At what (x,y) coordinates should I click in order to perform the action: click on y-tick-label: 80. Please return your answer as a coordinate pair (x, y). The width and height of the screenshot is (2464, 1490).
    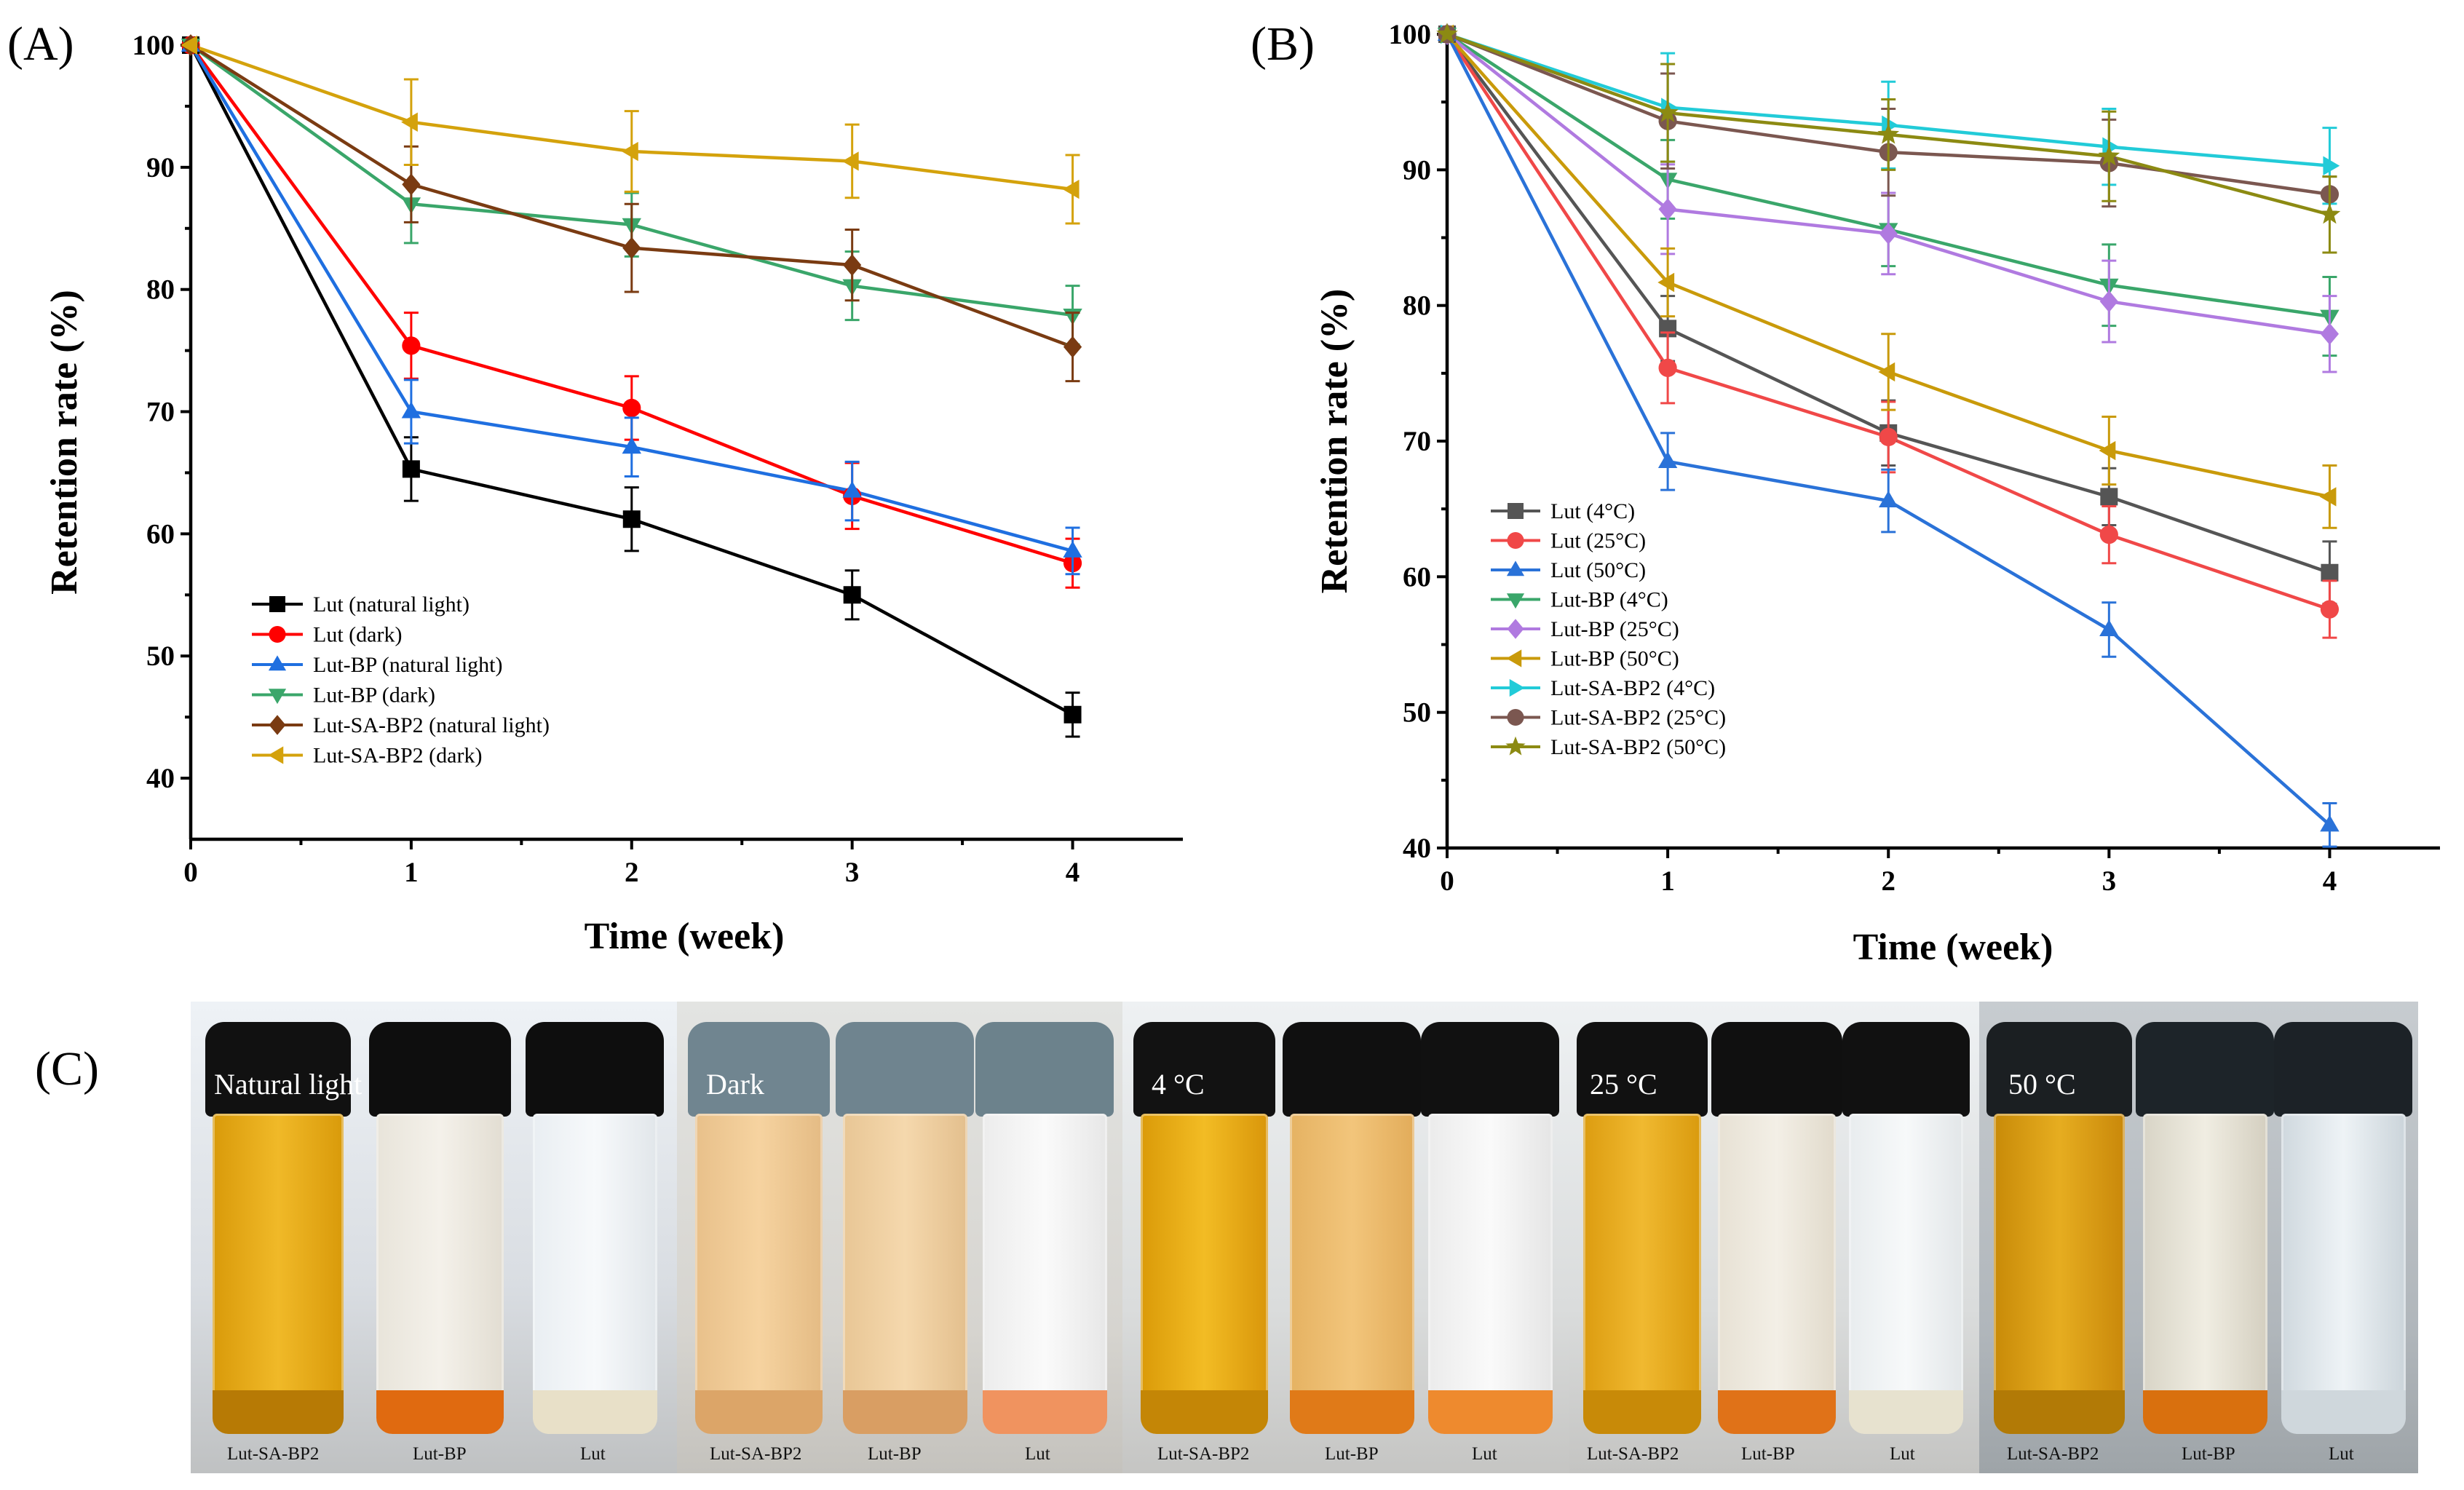
    Looking at the image, I should click on (1417, 306).